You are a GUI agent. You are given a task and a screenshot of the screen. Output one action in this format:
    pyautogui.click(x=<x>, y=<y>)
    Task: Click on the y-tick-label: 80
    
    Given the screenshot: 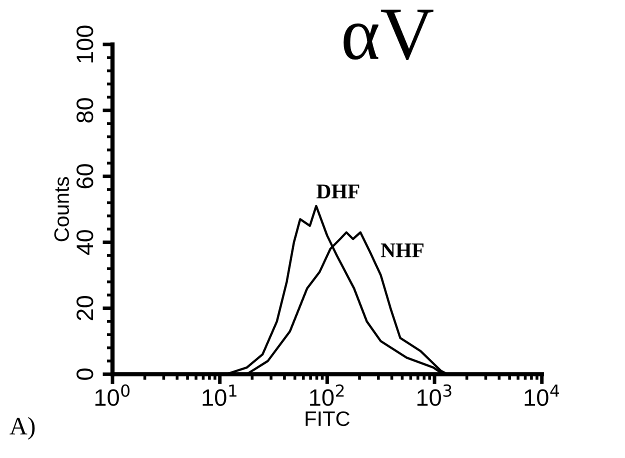 What is the action you would take?
    pyautogui.click(x=85, y=110)
    